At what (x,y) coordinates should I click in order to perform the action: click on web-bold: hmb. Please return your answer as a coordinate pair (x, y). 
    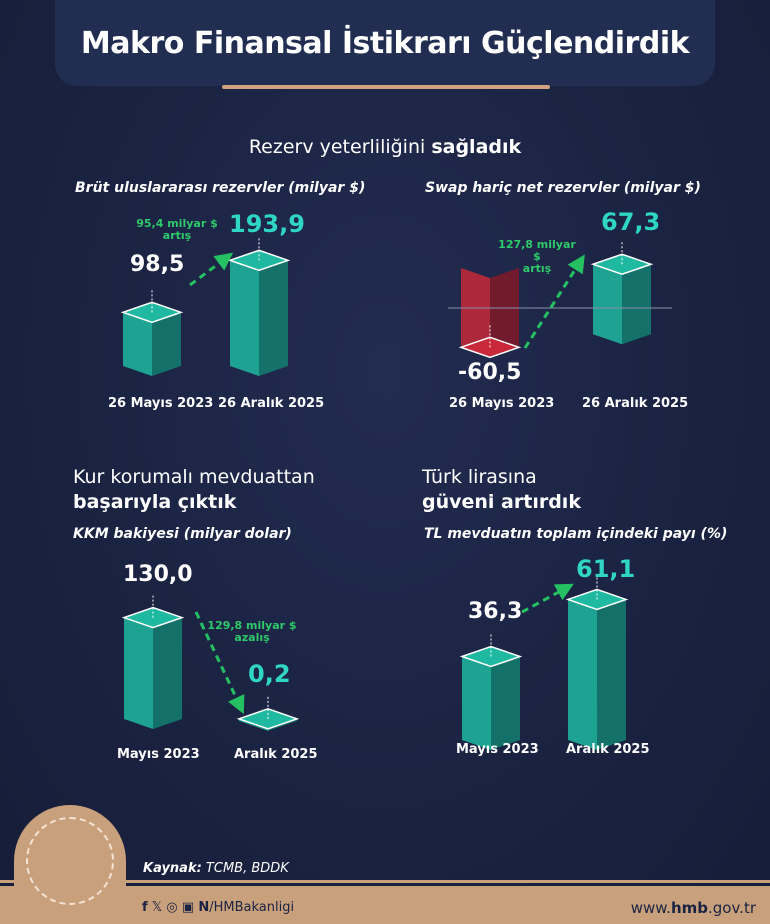
    Looking at the image, I should click on (689, 908).